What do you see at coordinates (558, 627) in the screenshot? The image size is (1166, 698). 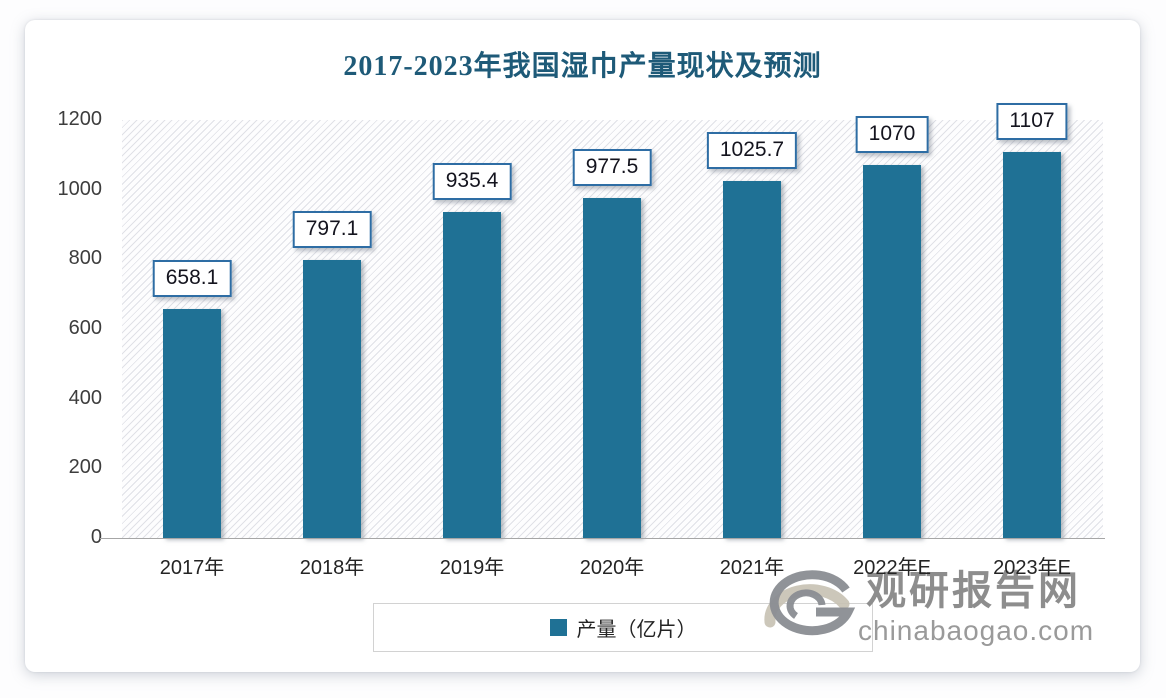 I see `legend-swatch-production` at bounding box center [558, 627].